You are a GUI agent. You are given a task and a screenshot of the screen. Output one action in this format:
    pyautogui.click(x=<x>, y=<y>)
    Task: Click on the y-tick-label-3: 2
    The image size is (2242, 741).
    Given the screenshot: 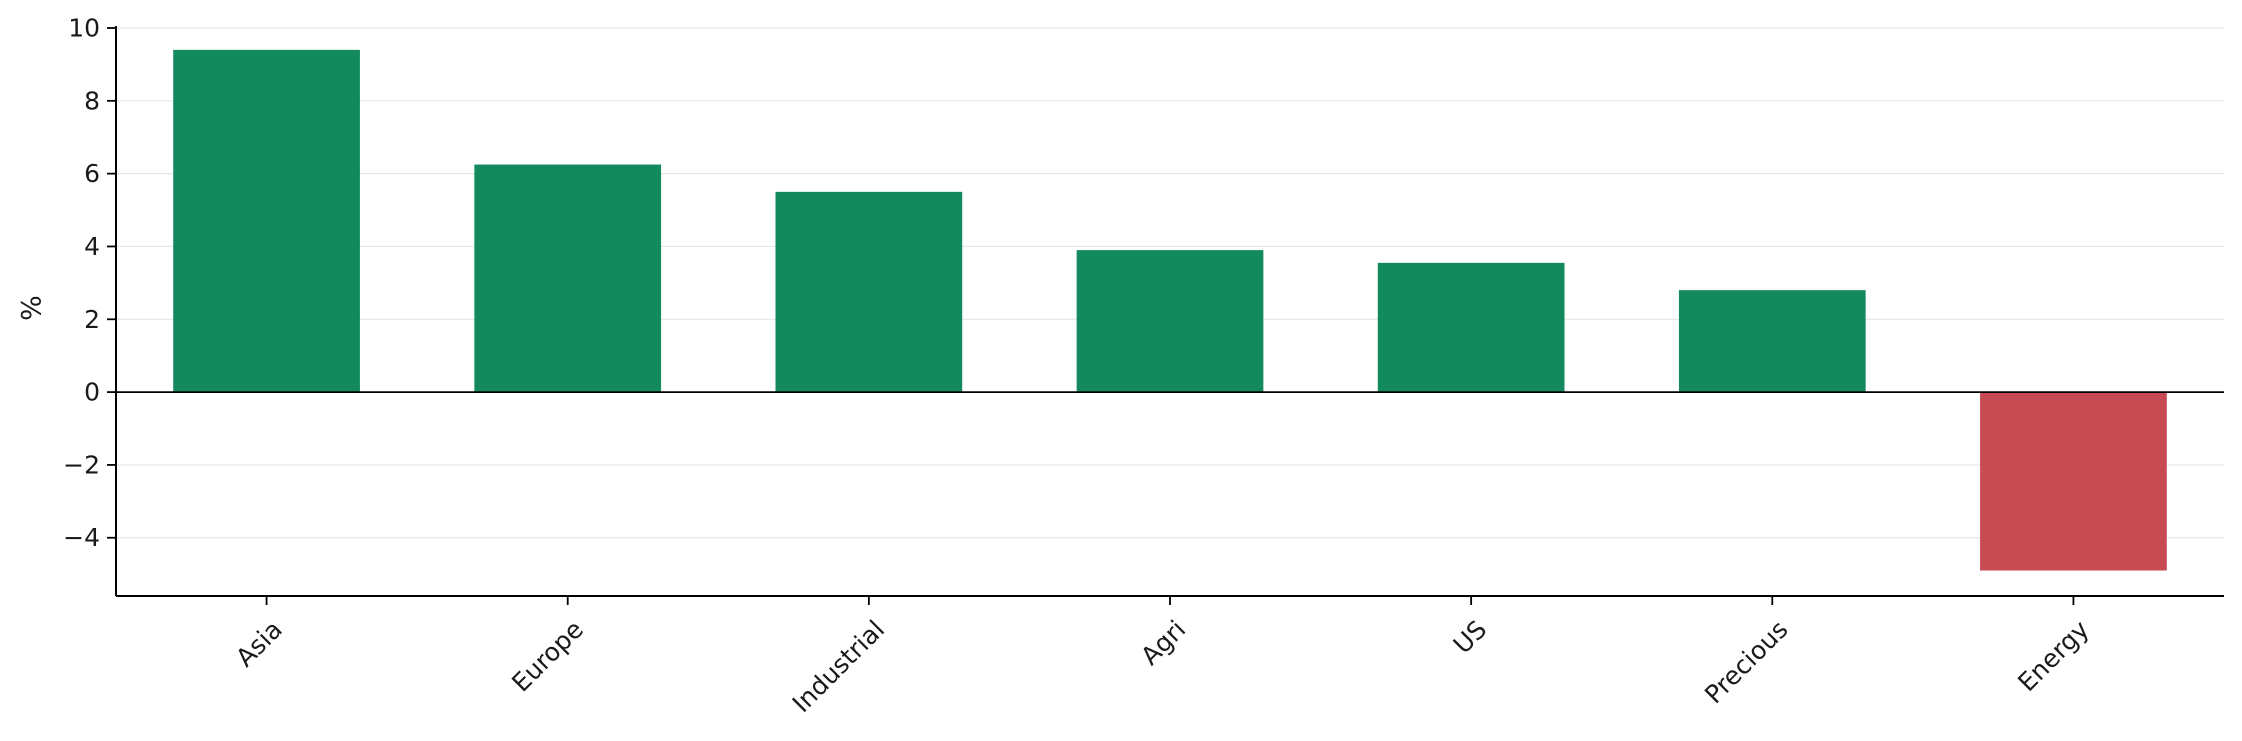 What is the action you would take?
    pyautogui.click(x=92, y=319)
    